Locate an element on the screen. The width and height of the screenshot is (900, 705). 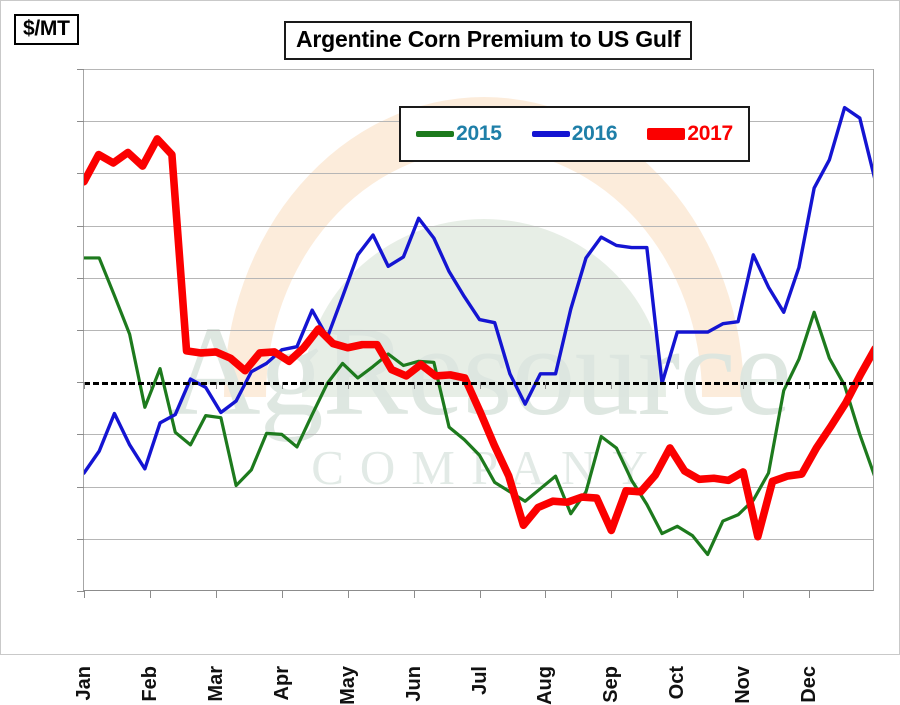
legend-item-2017: 2017 is located at coordinates (690, 134).